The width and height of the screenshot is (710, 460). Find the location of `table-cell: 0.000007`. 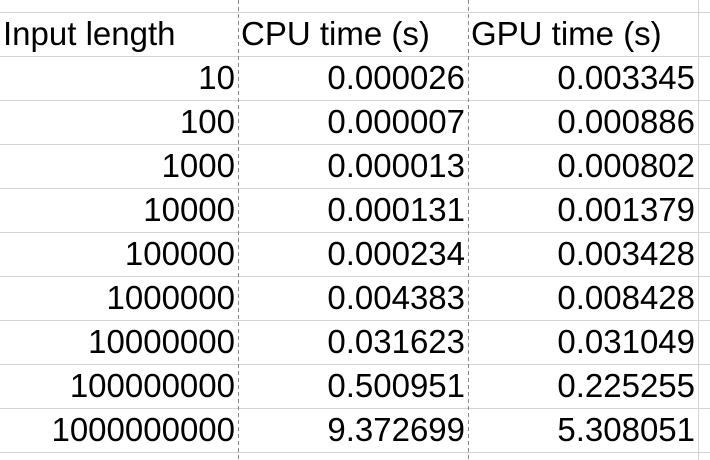

table-cell: 0.000007 is located at coordinates (396, 121).